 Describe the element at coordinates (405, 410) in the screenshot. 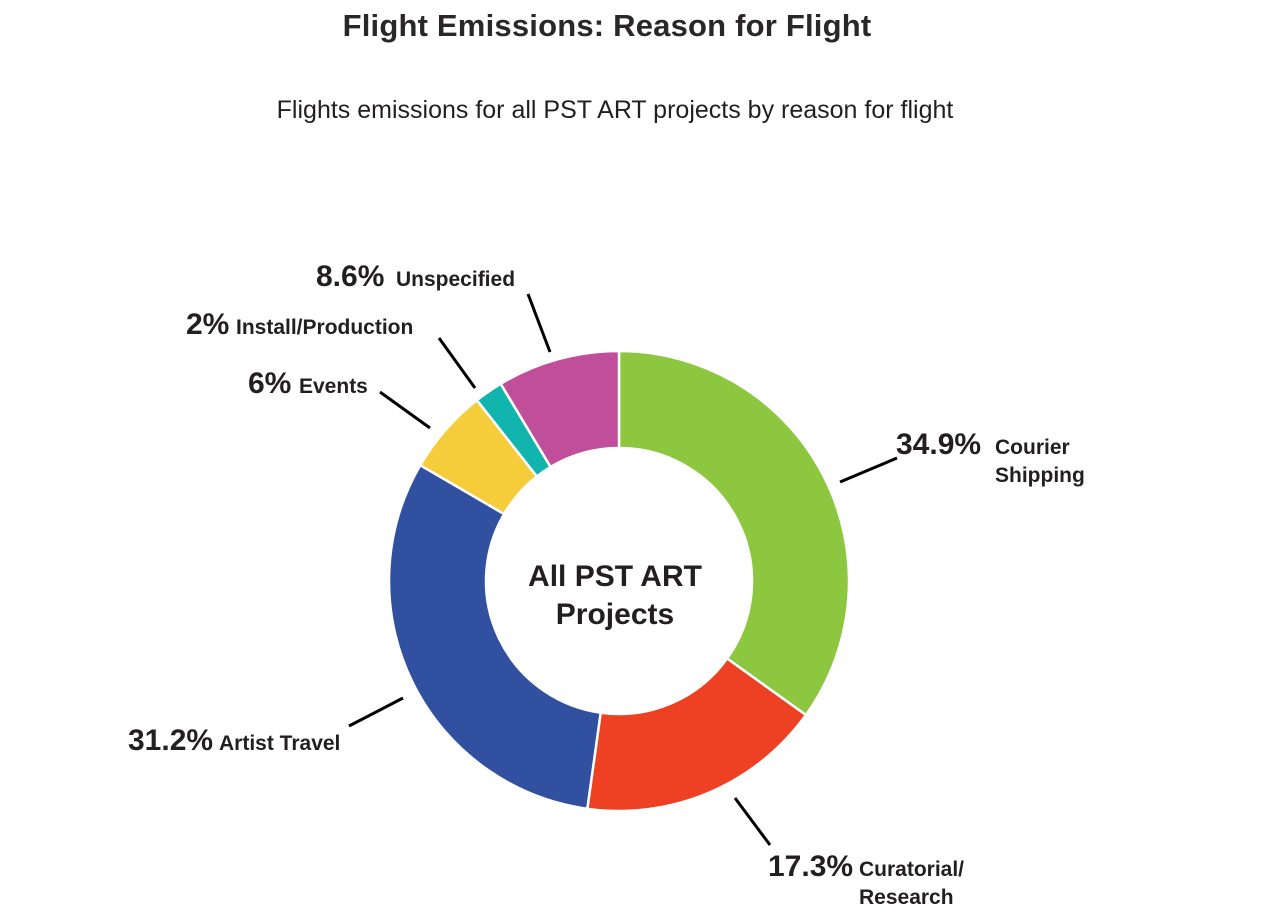

I see `leader-line-events` at that location.